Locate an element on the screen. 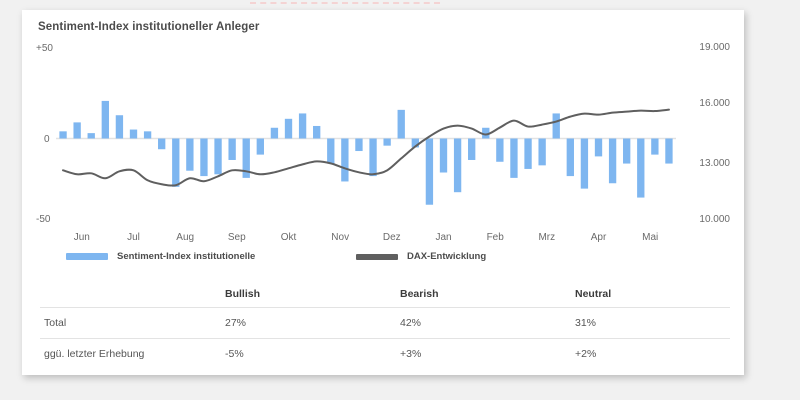  right-axis-tick-19000: 19.000 is located at coordinates (714, 47).